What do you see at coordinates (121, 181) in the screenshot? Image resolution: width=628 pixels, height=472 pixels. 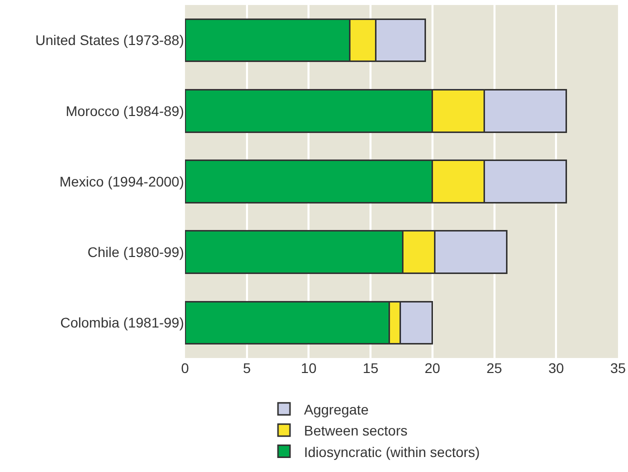 I see `y-tick-label: Mexico (1994-2000)` at bounding box center [121, 181].